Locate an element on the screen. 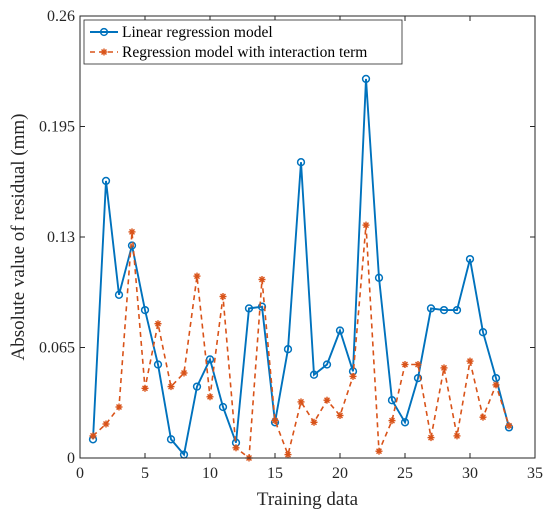 This screenshot has height=520, width=550. x-tick-label: 20 is located at coordinates (340, 473).